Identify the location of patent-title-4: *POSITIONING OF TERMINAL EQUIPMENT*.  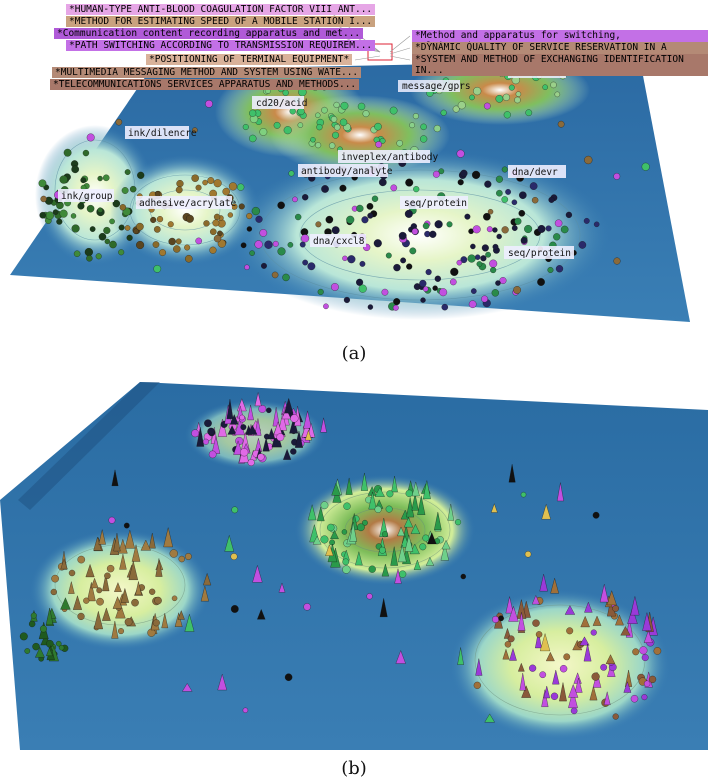
(249, 59).